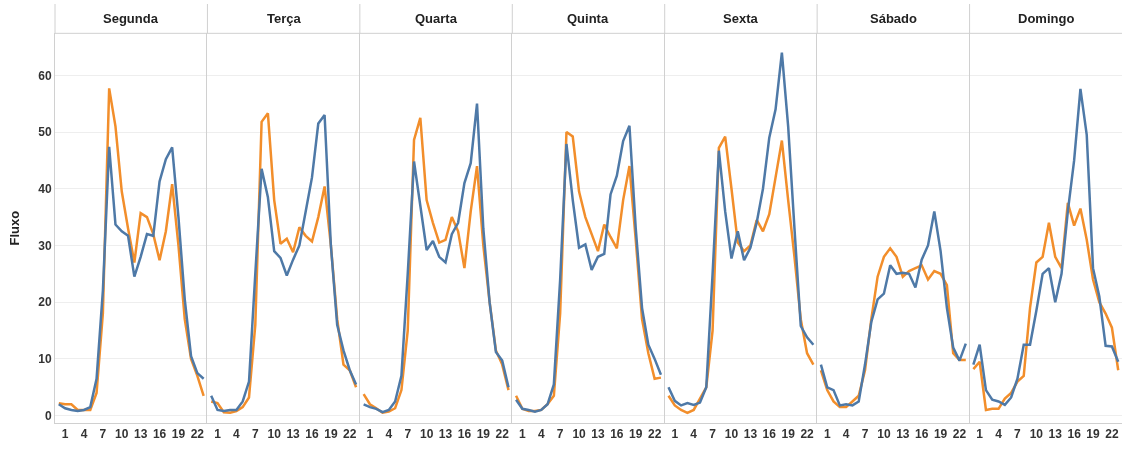 This screenshot has height=470, width=1126. What do you see at coordinates (48, 415) in the screenshot?
I see `y-tick-label: 0` at bounding box center [48, 415].